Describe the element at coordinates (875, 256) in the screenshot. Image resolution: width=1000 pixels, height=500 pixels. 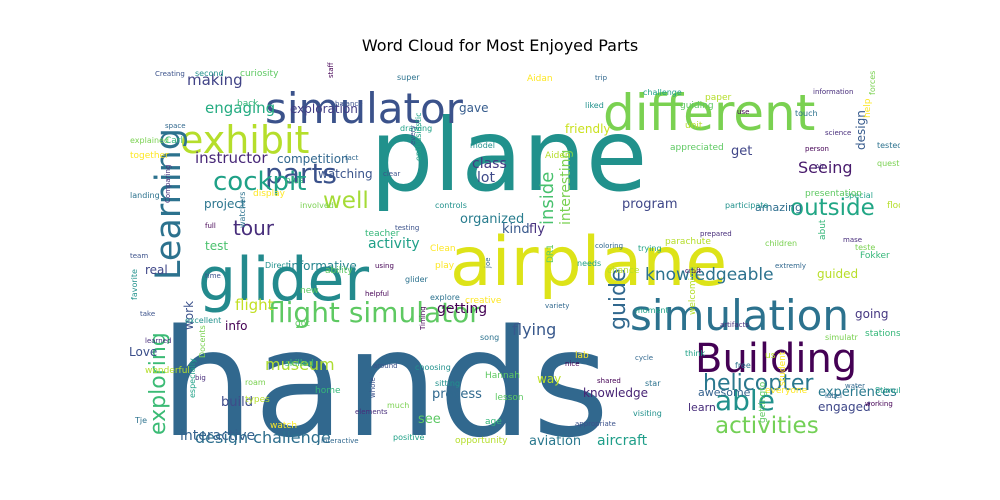
I see `small-word-71: Fokker` at that location.